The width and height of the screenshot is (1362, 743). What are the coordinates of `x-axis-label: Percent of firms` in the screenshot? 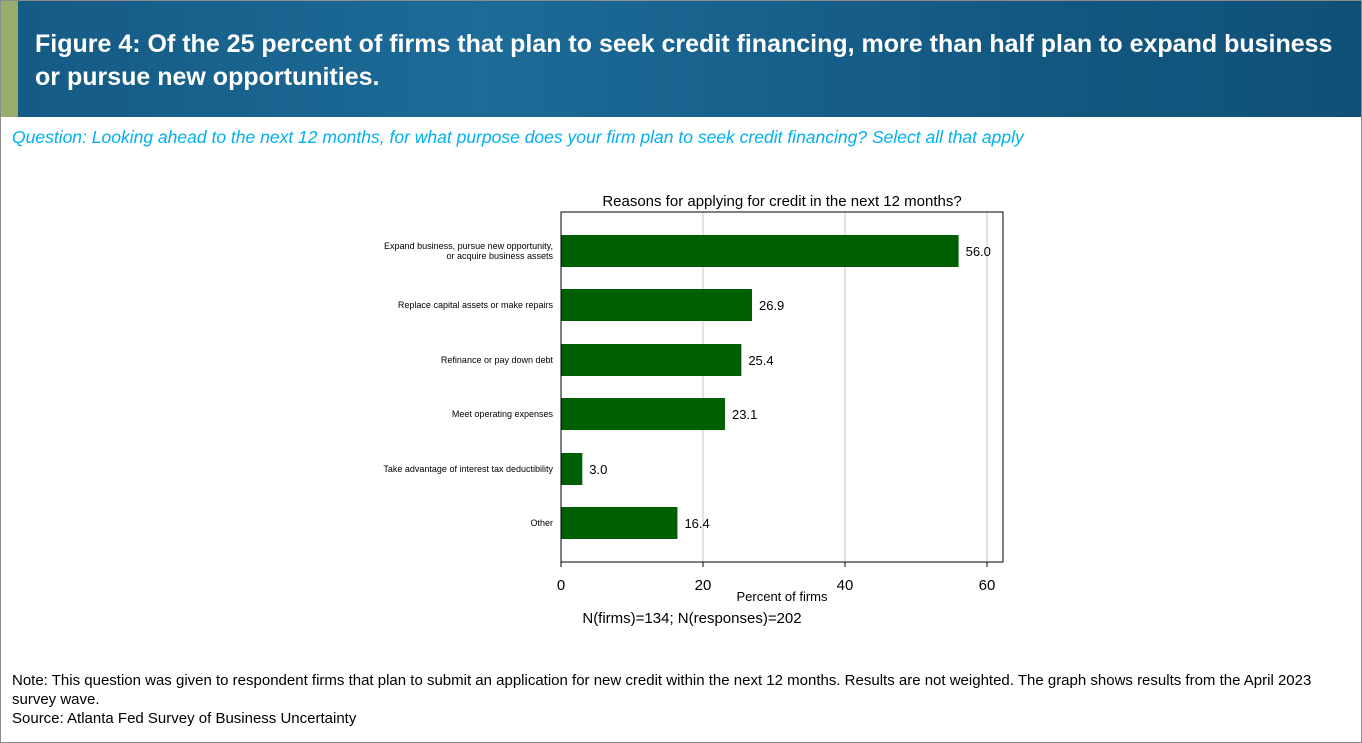 It's located at (782, 596).